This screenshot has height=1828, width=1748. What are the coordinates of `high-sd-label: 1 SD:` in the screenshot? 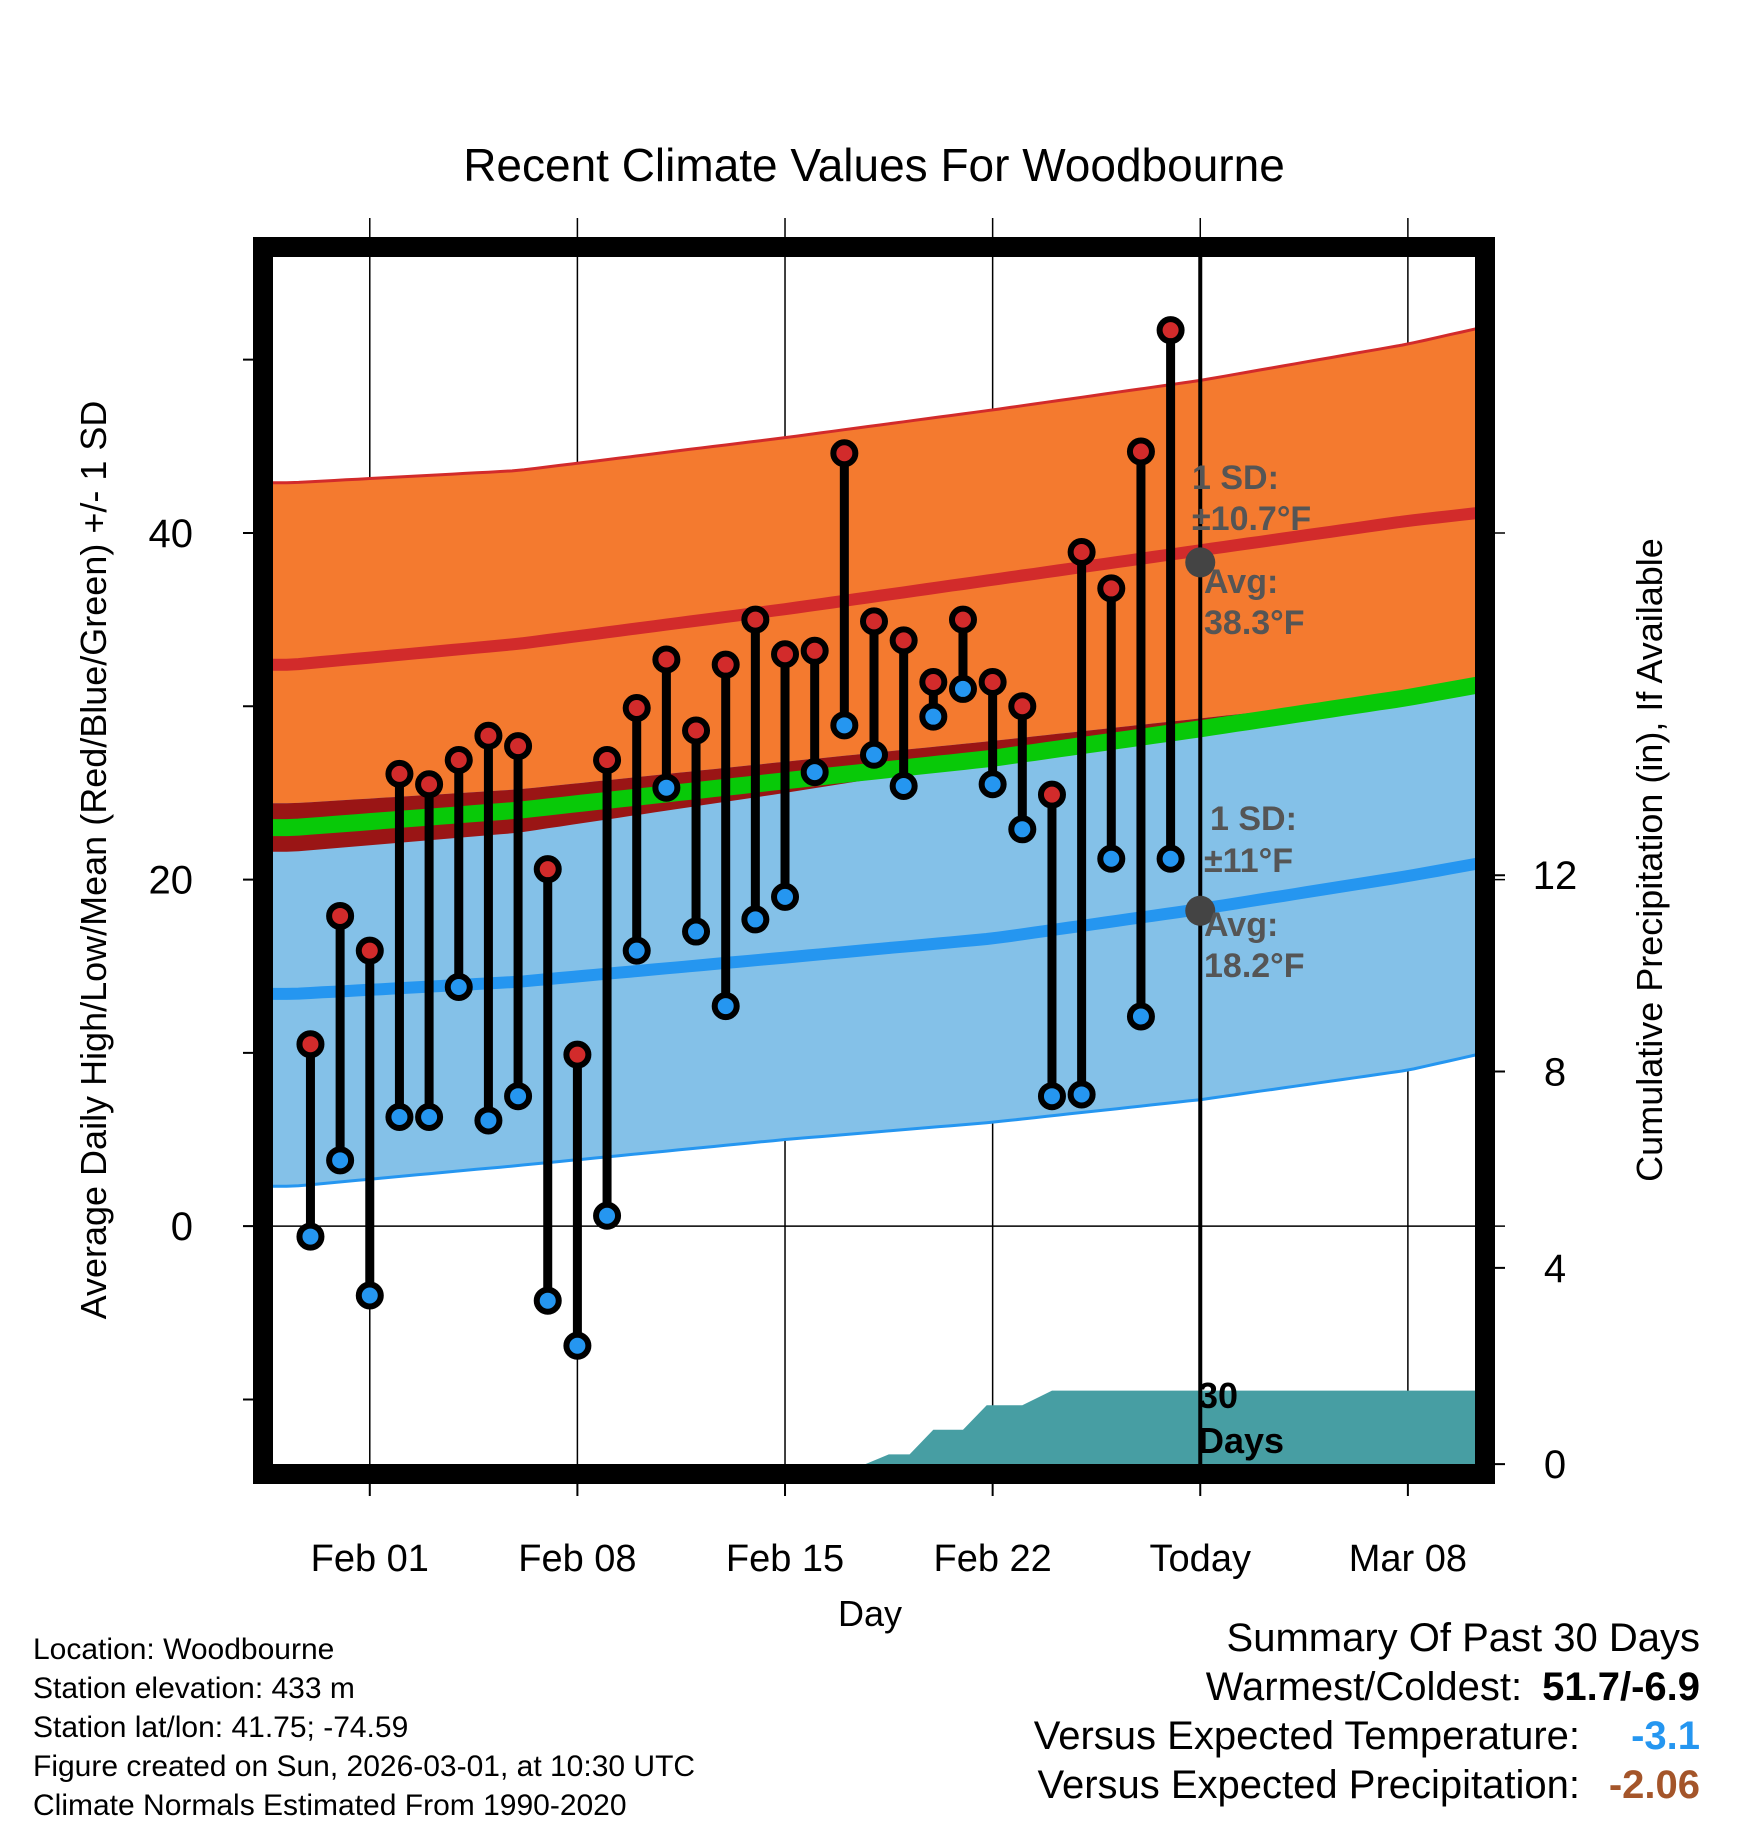 It's located at (1235, 478).